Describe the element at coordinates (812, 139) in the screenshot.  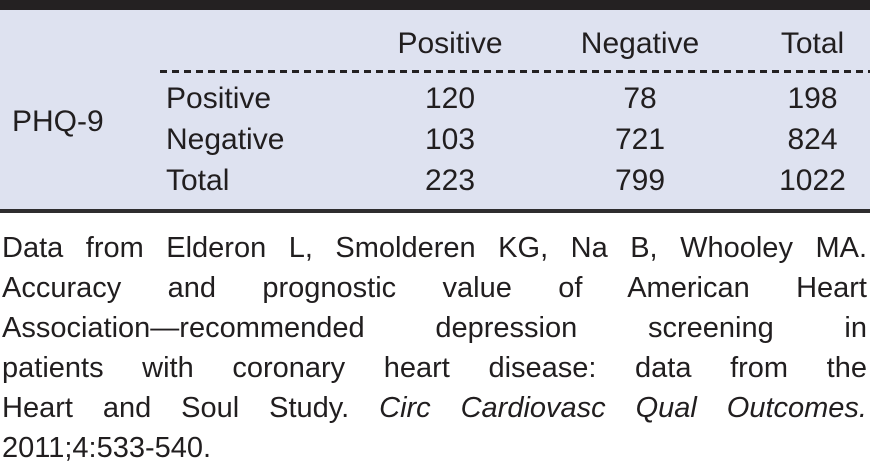
I see `cell-negative-total: 824` at that location.